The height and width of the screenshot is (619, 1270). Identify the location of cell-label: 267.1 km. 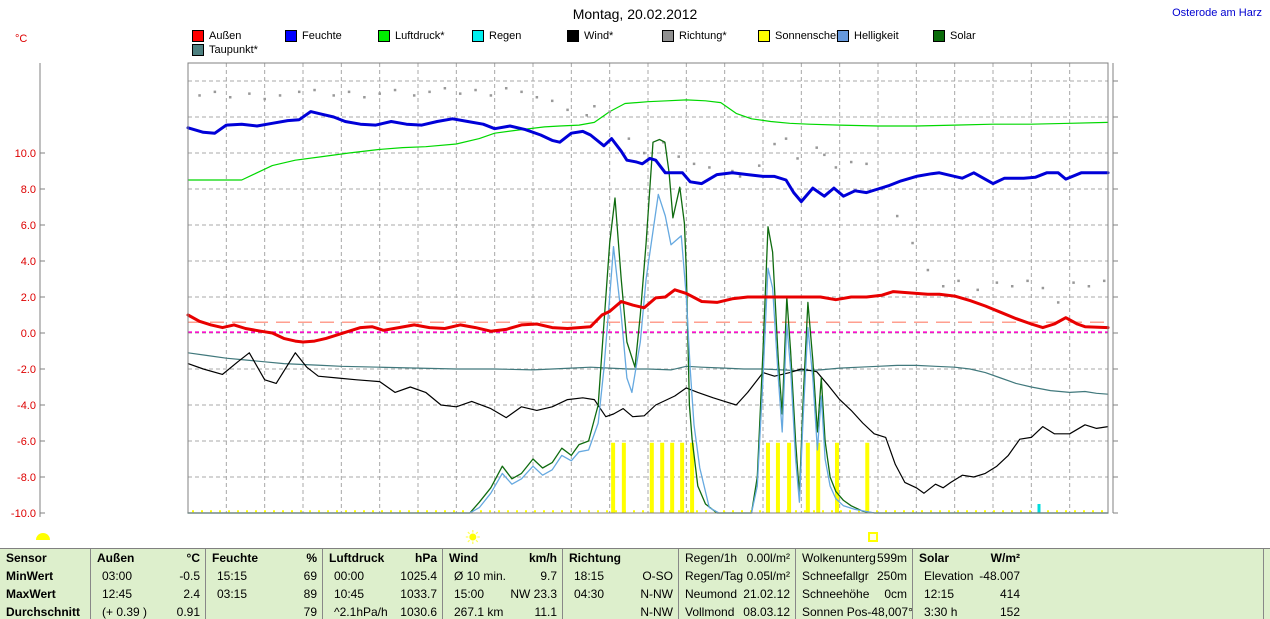
(479, 612).